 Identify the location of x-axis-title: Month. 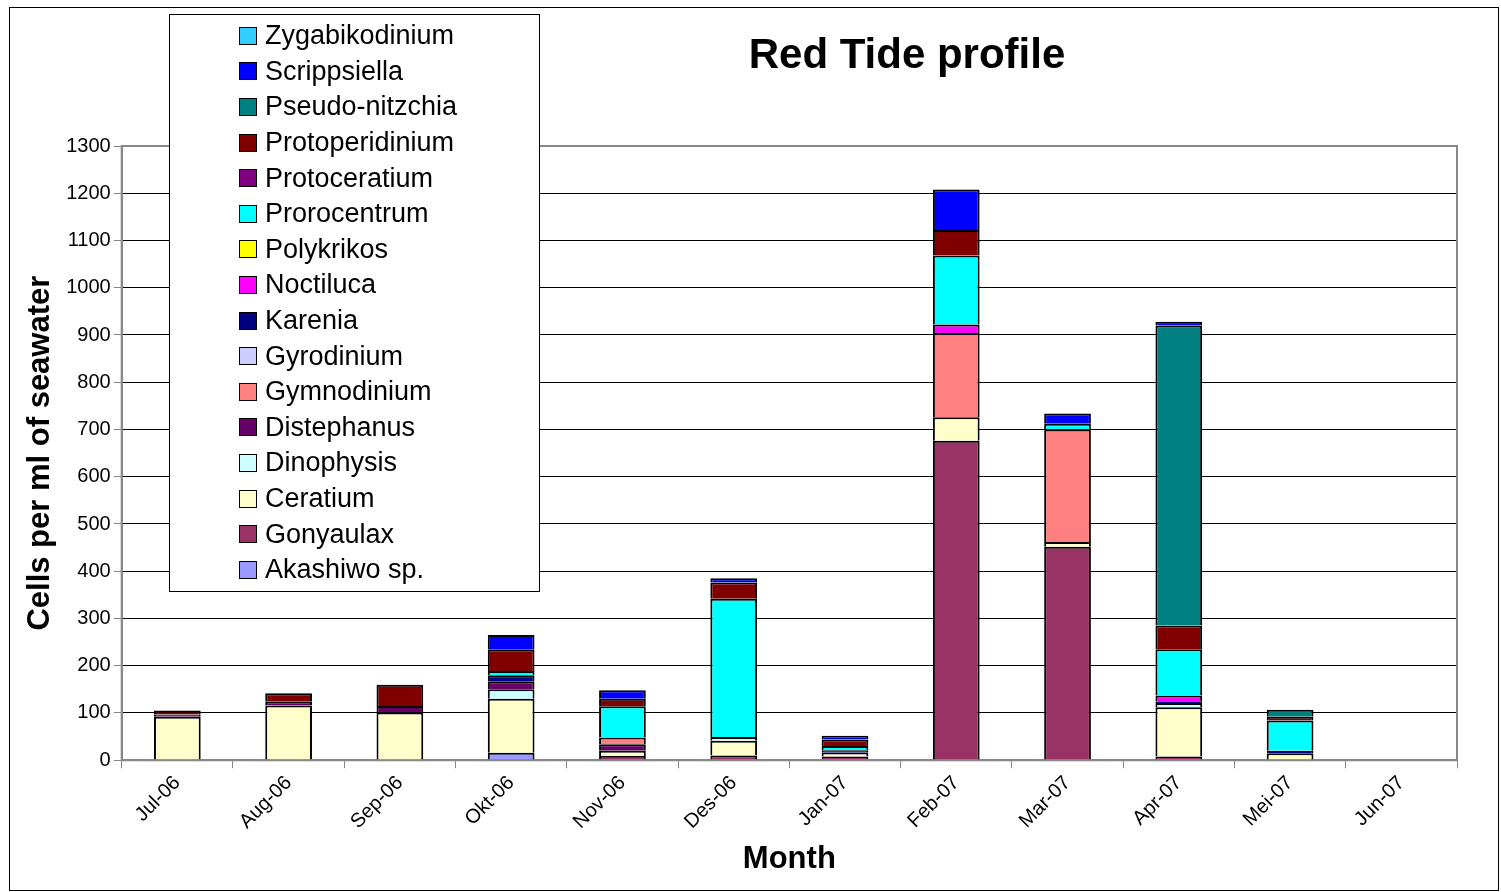
(789, 857).